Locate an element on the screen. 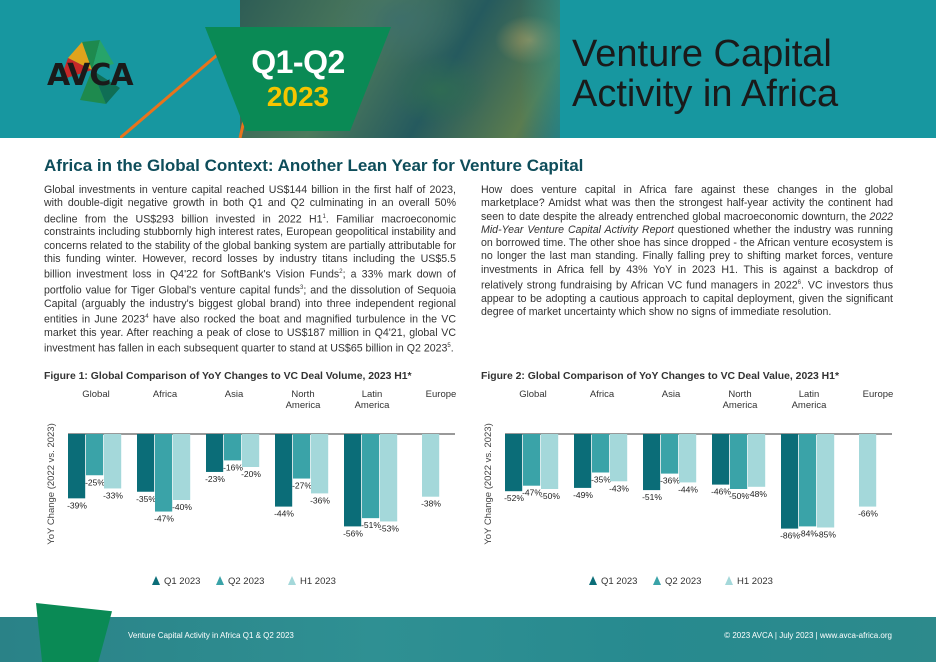 Image resolution: width=936 pixels, height=662 pixels. bar-north-america-q2-2023 is located at coordinates (739, 461).